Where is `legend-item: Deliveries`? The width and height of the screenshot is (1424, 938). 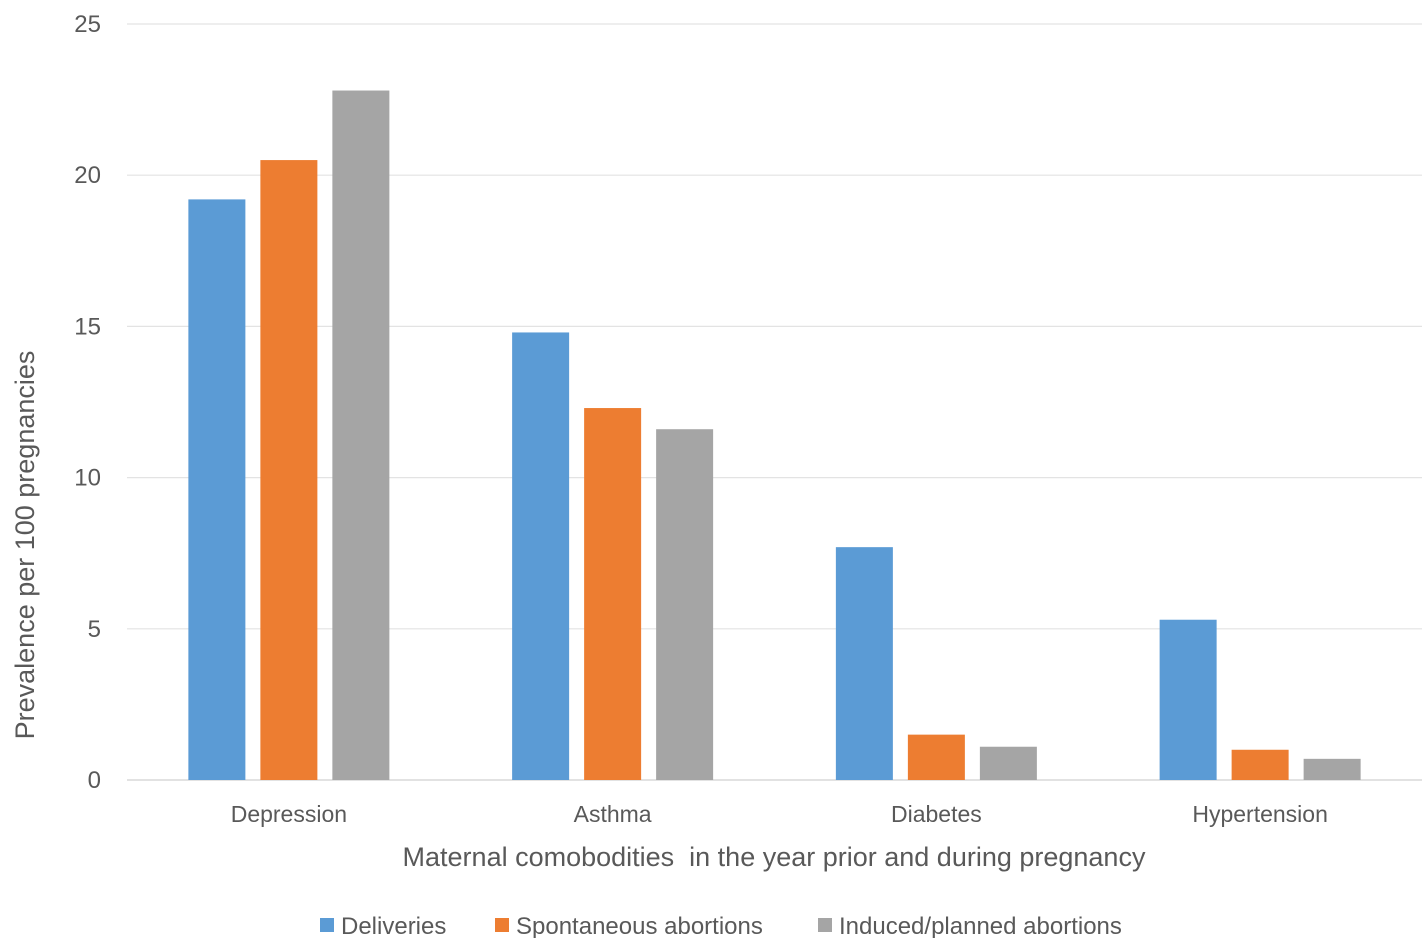
legend-item: Deliveries is located at coordinates (383, 925).